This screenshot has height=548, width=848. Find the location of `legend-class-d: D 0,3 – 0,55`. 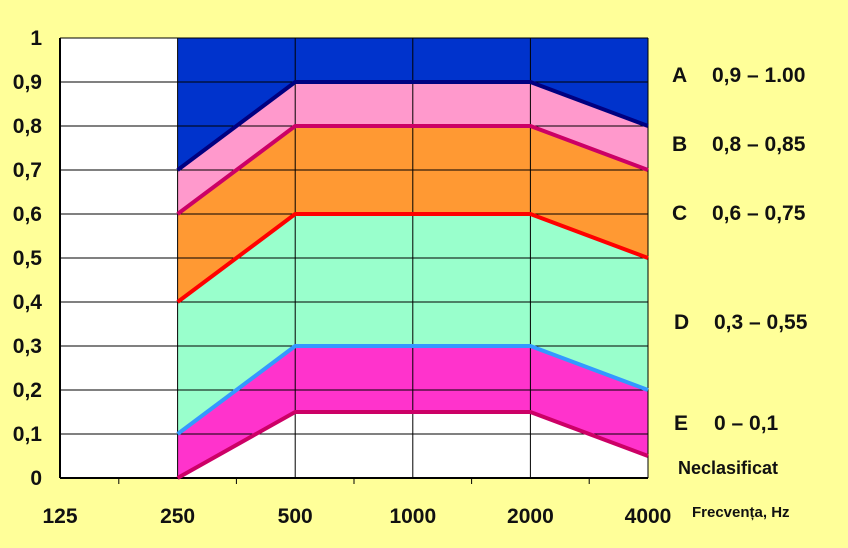

legend-class-d: D 0,3 – 0,55 is located at coordinates (740, 323).